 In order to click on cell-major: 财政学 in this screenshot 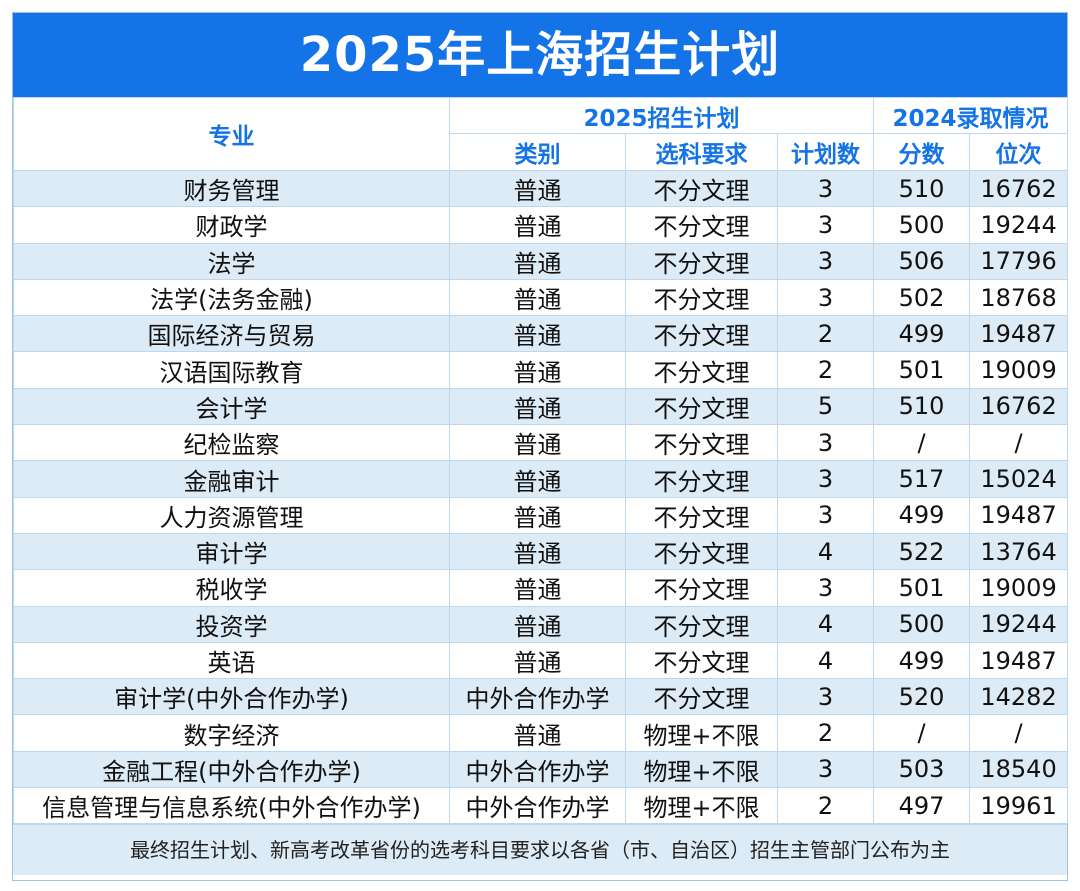, I will do `click(231, 225)`.